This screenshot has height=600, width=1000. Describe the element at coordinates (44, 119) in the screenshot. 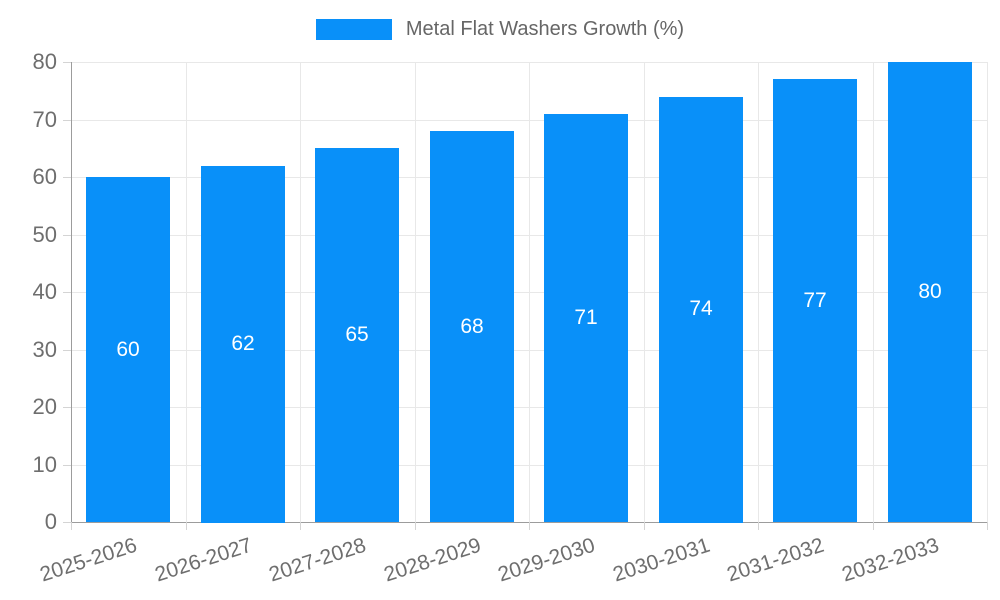

I see `y-tick-label: 70` at that location.